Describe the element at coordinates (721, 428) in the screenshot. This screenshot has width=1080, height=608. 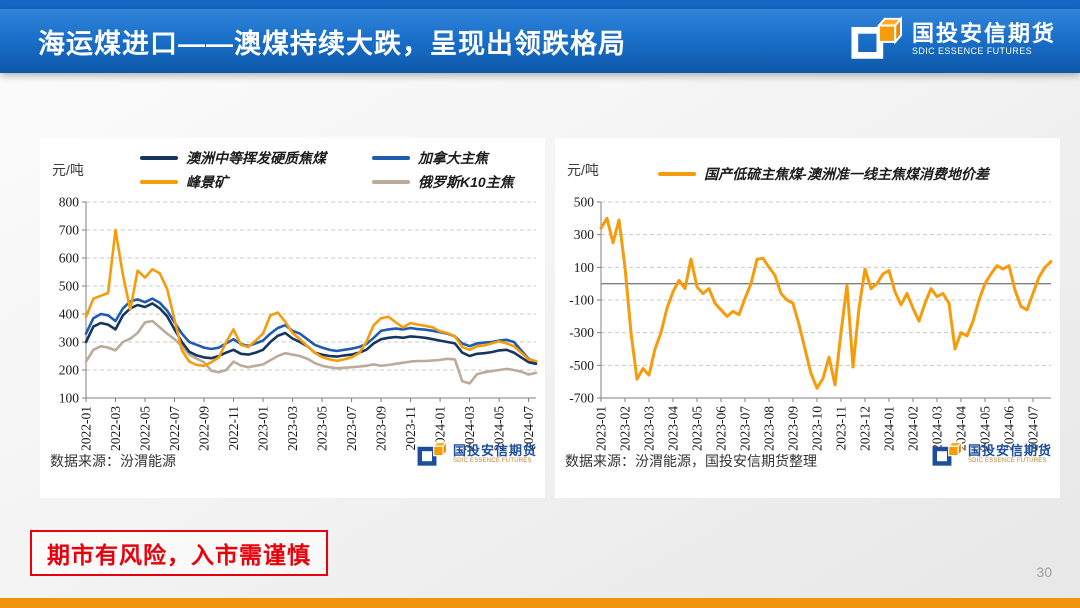
I see `svg-text: 2023-06` at that location.